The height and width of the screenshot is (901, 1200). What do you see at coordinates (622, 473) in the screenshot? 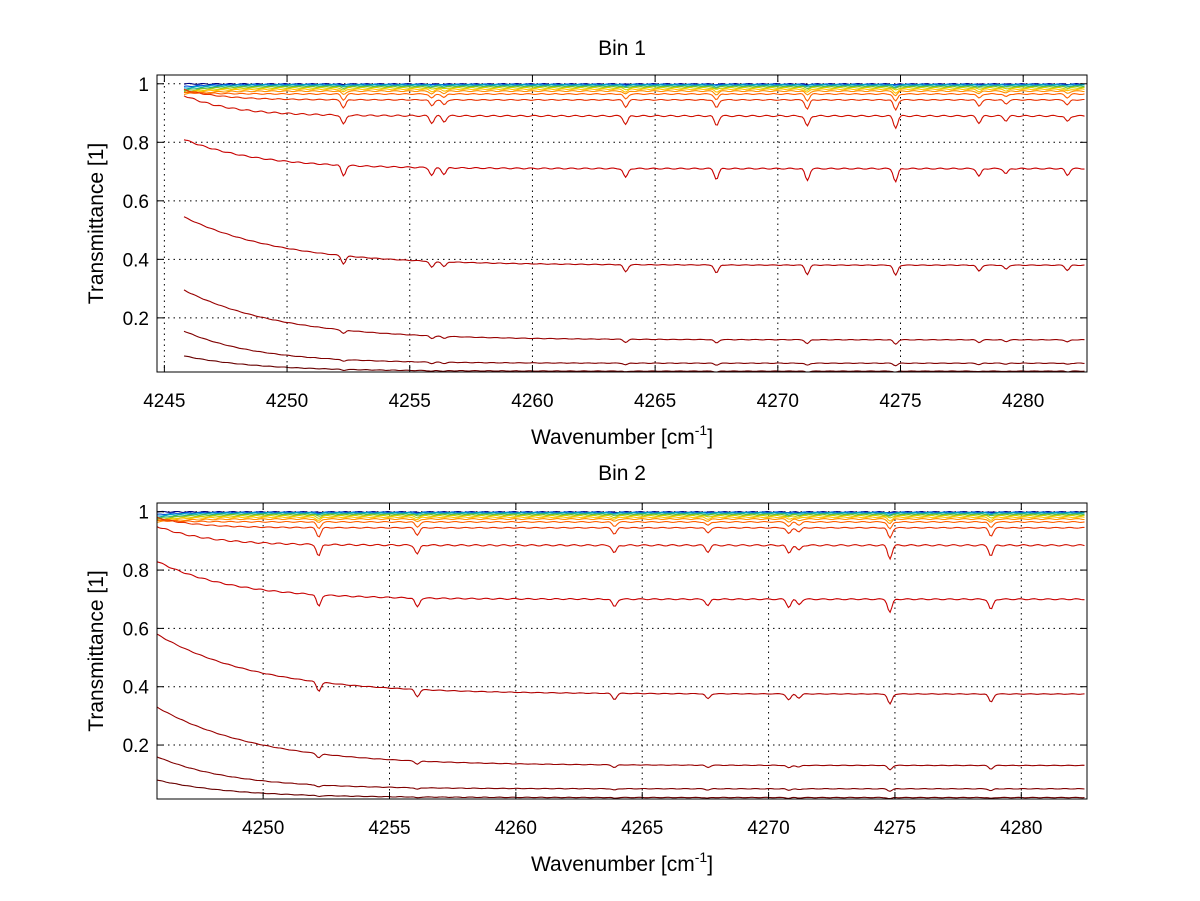
I see `chart-title: Bin 2` at bounding box center [622, 473].